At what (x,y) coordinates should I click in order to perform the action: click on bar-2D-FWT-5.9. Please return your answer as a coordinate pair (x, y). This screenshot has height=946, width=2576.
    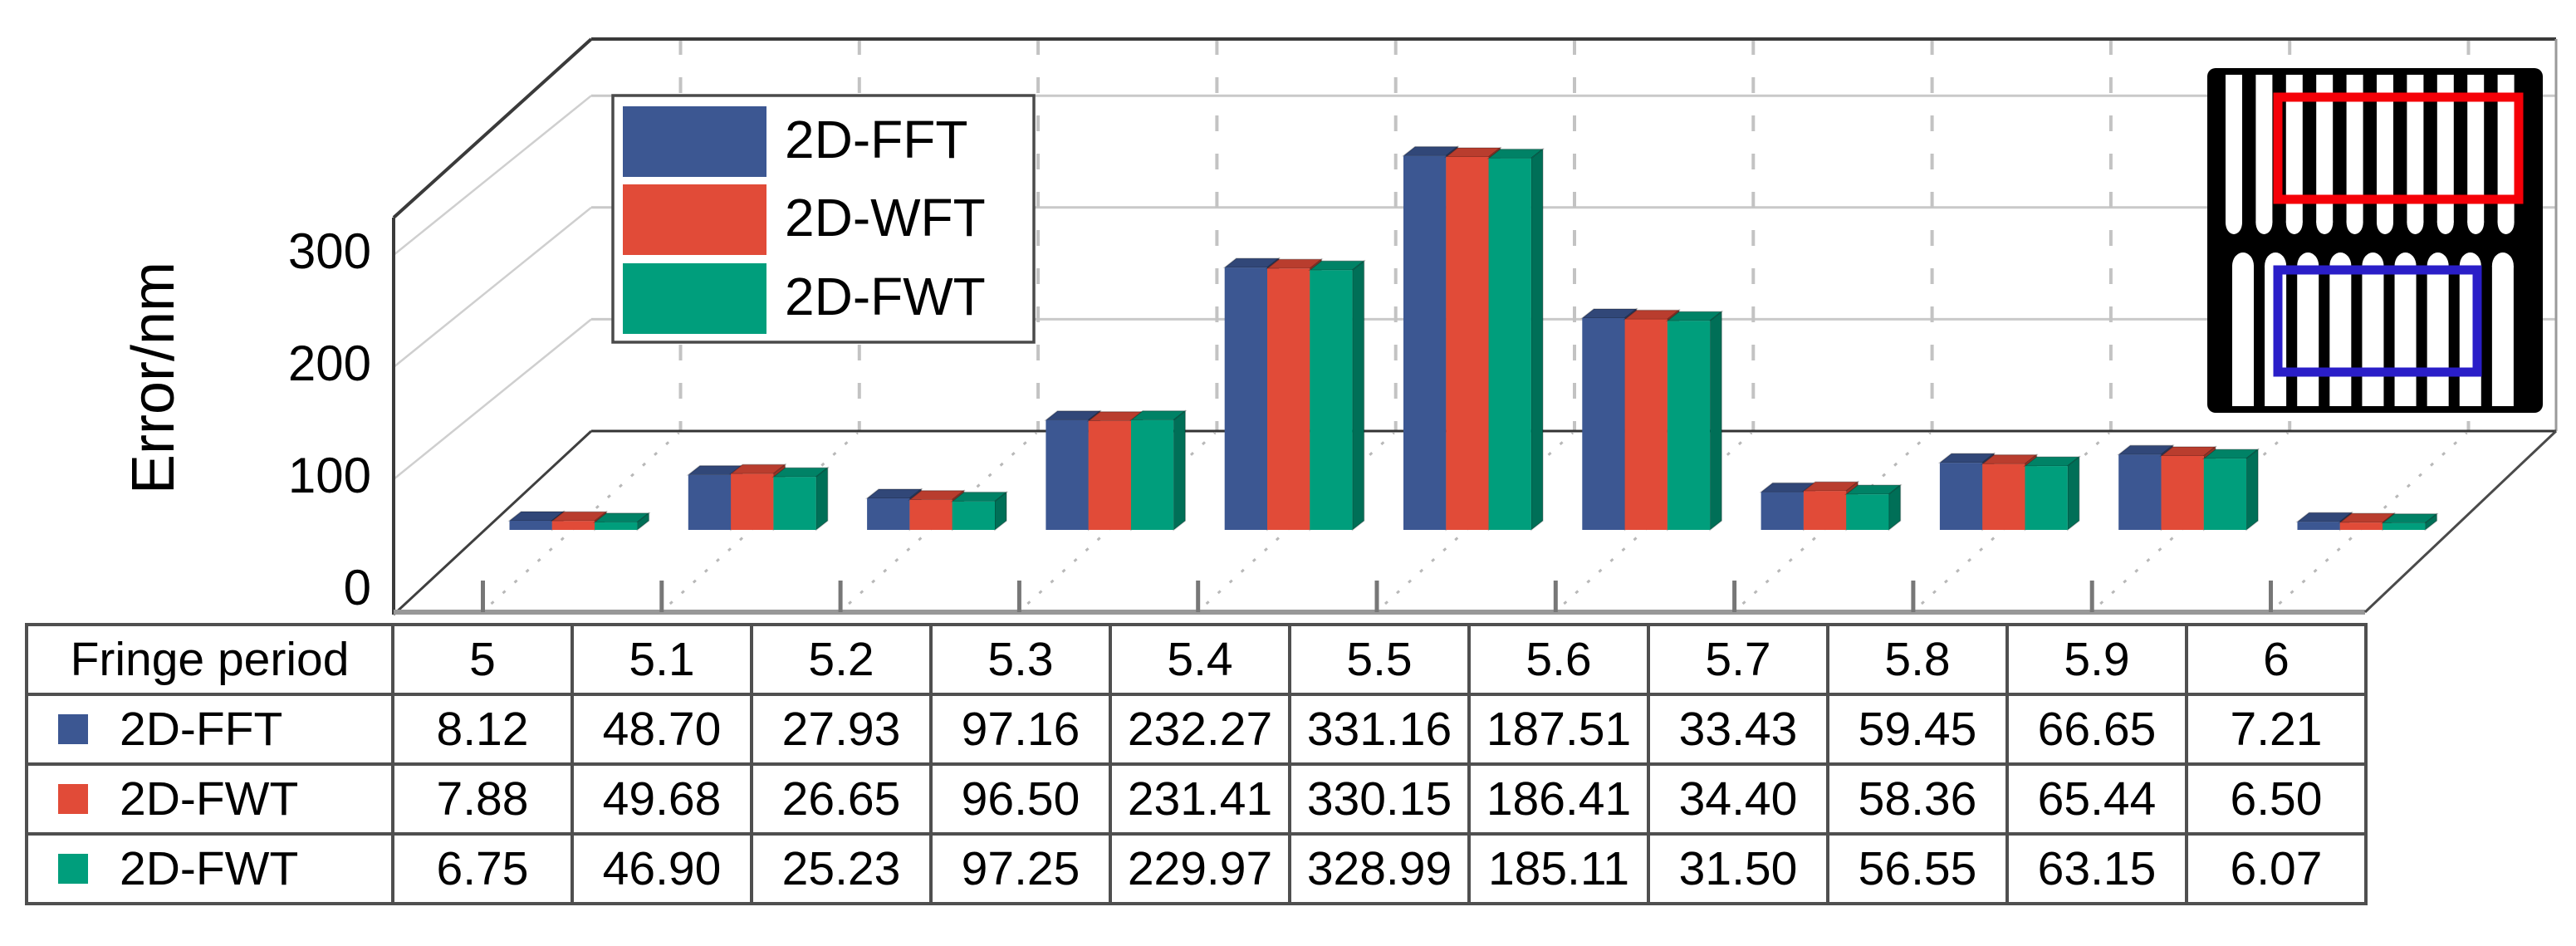
    Looking at the image, I should click on (2231, 490).